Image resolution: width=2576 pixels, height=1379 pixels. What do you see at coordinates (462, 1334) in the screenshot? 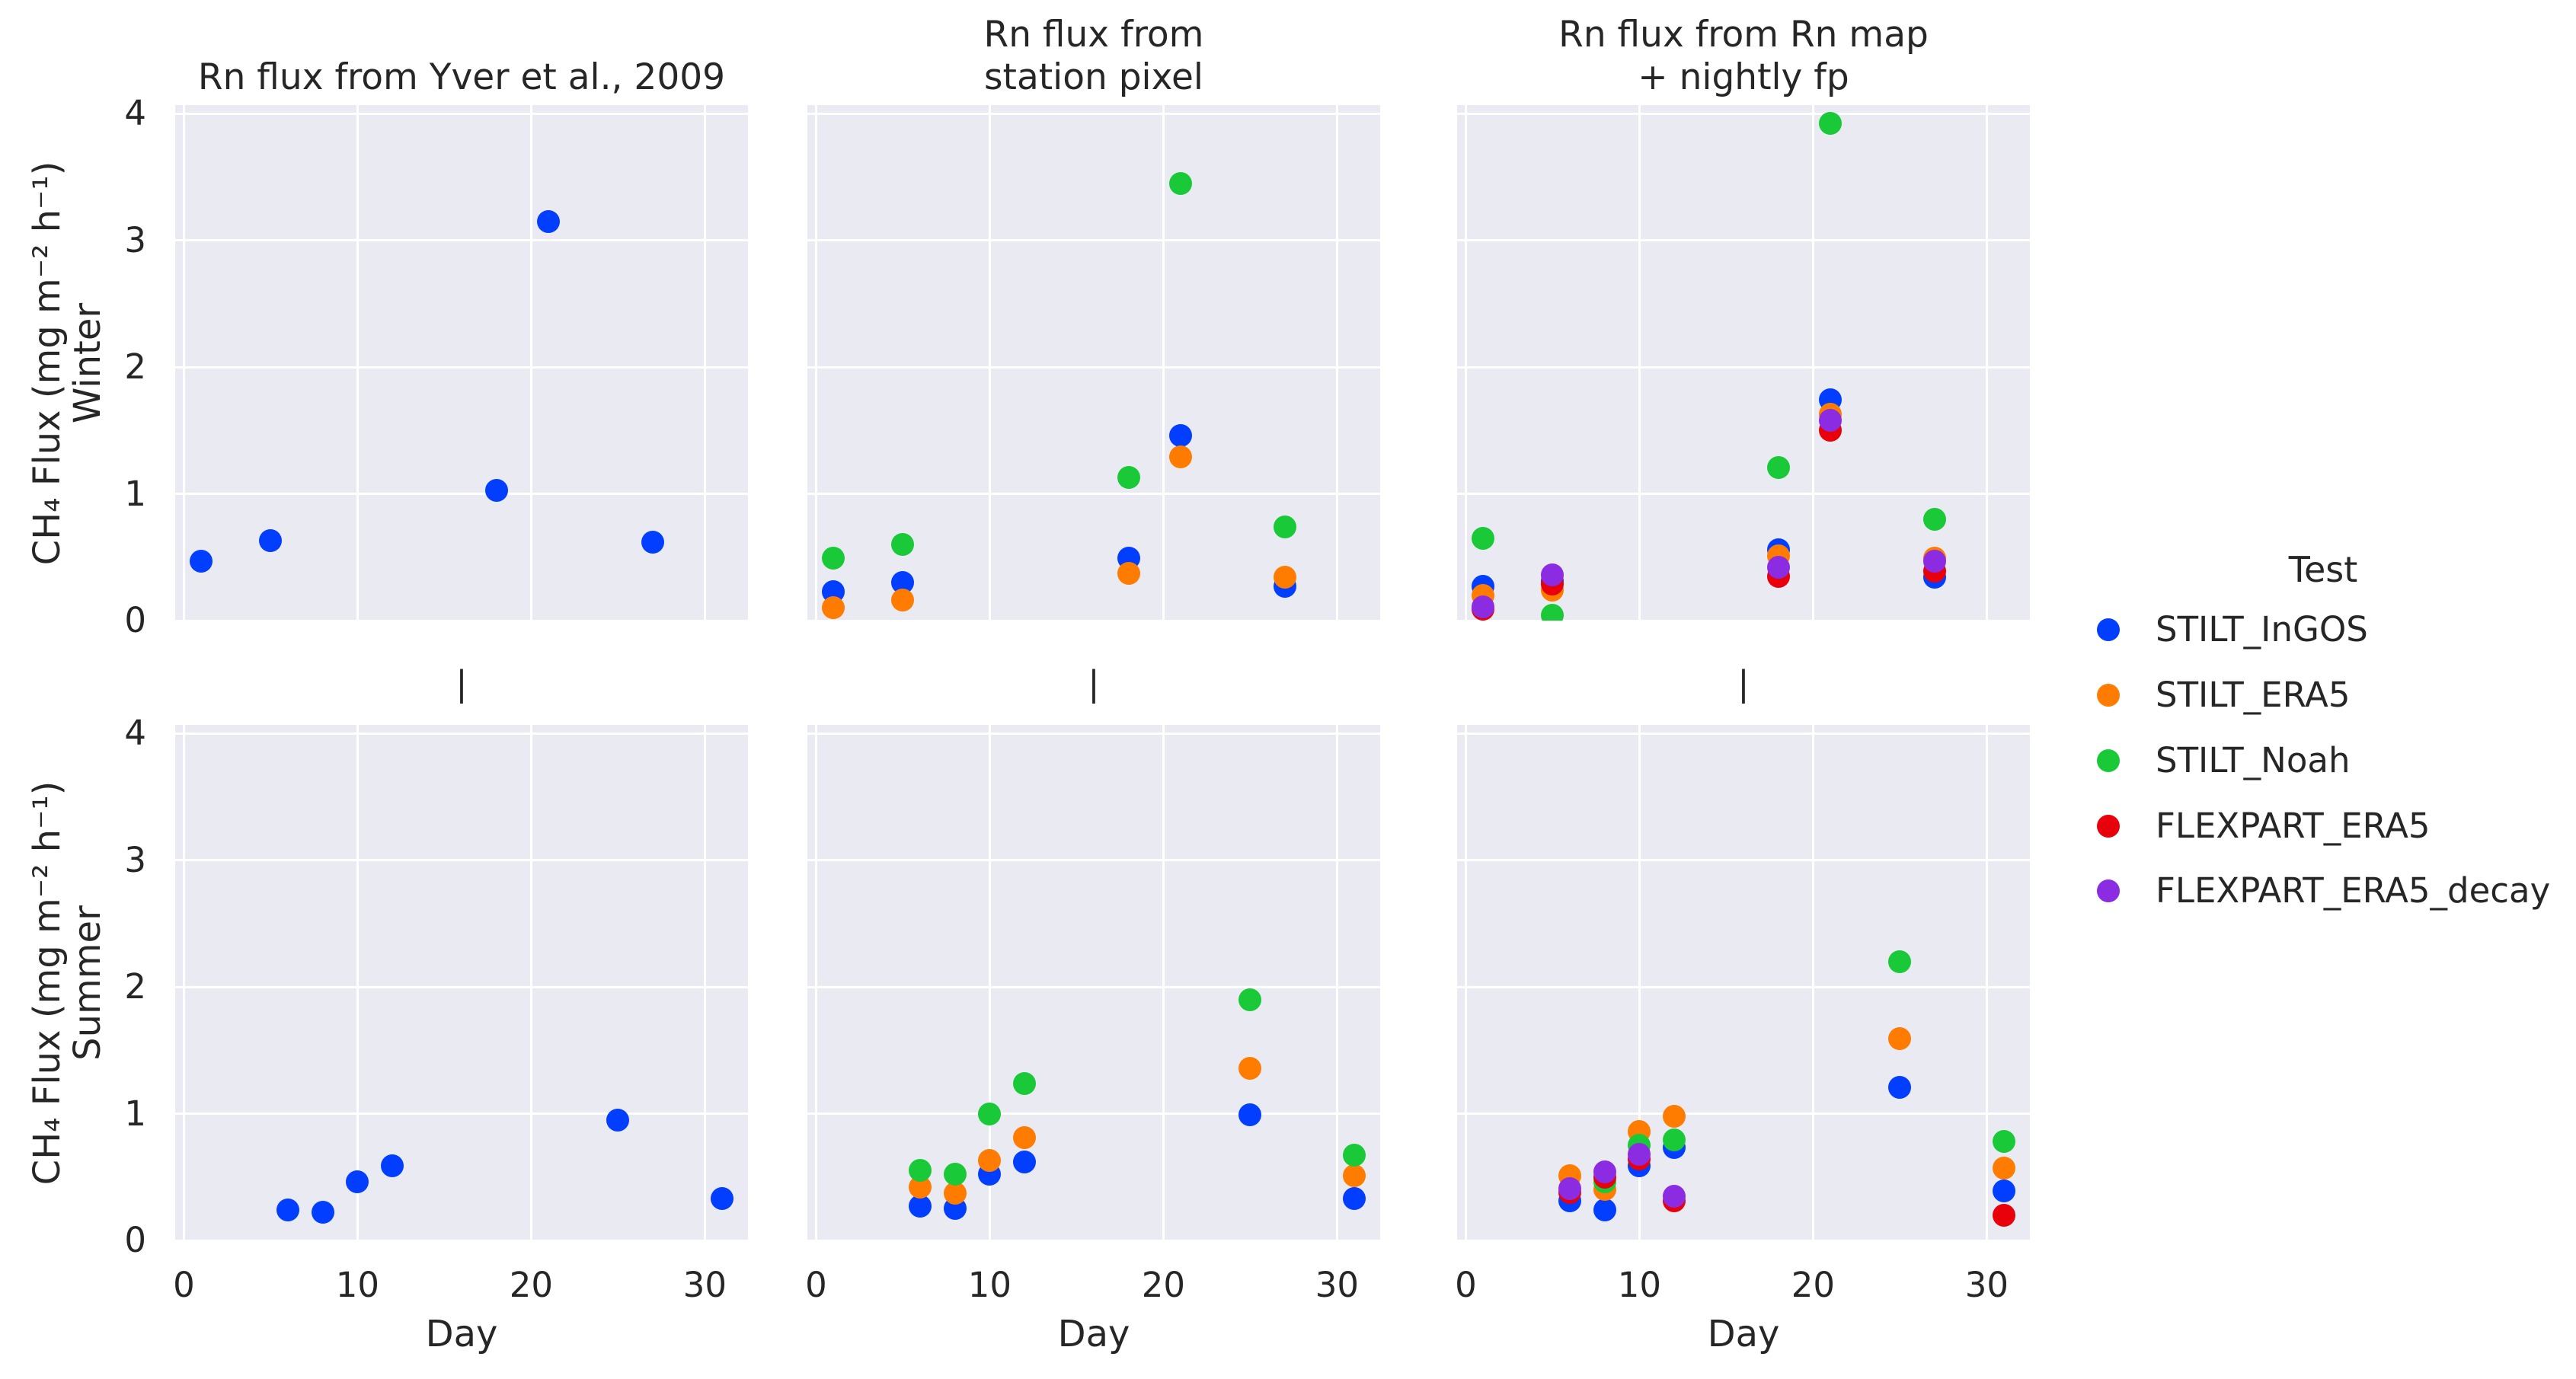
I see `x-axis-label: Day` at bounding box center [462, 1334].